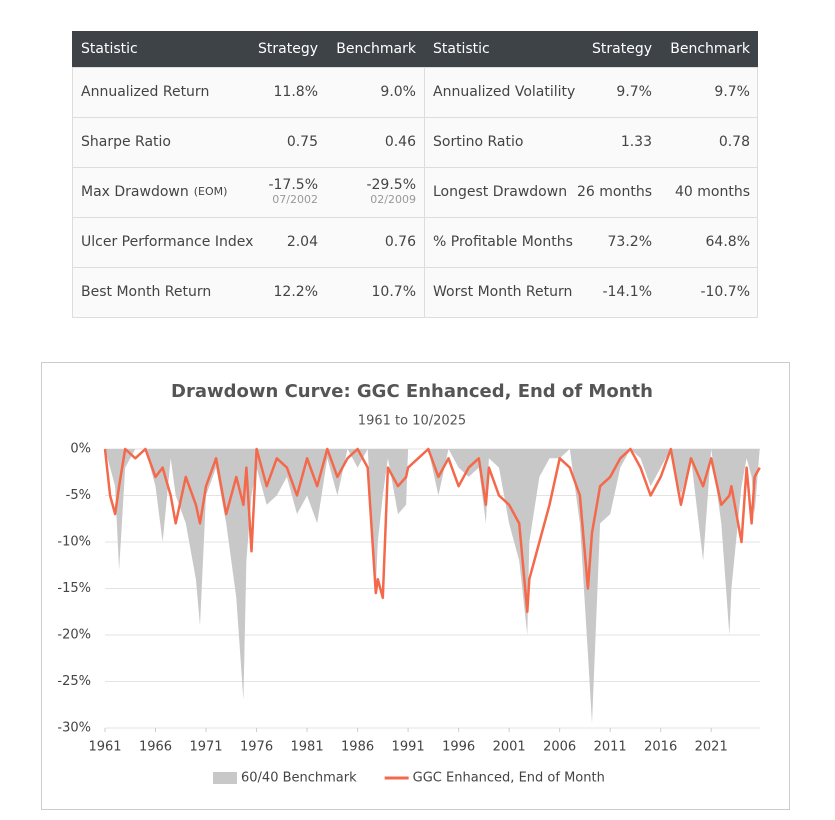 Image resolution: width=835 pixels, height=820 pixels. Describe the element at coordinates (205, 747) in the screenshot. I see `x-tick-label: 1971` at that location.